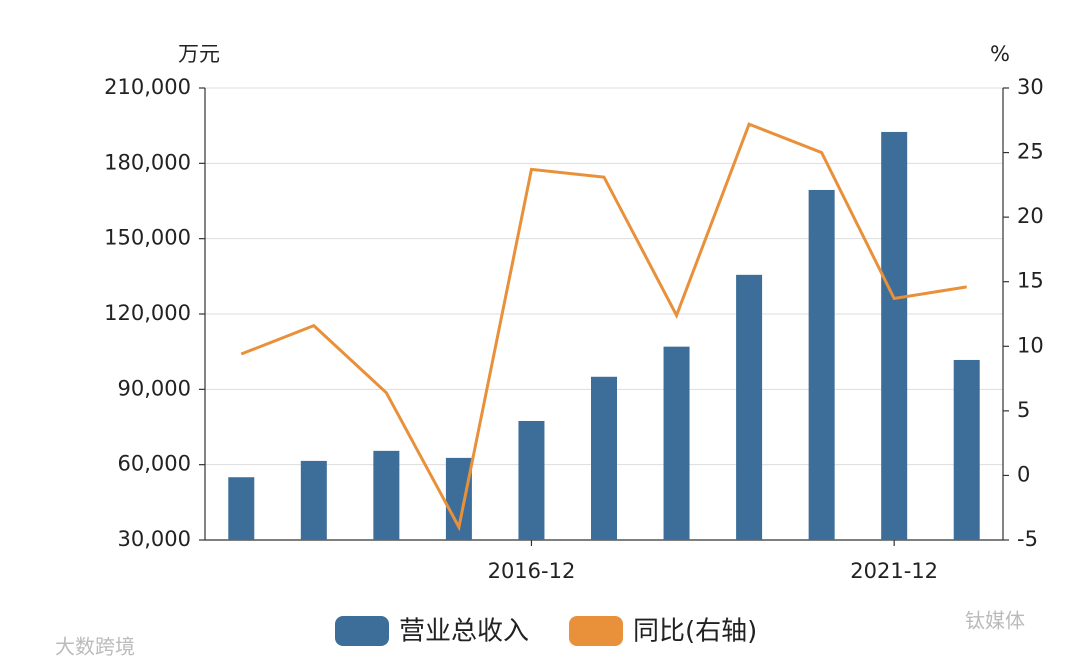 The image size is (1080, 667). Describe the element at coordinates (1030, 345) in the screenshot. I see `y2-tick-label: 10` at that location.